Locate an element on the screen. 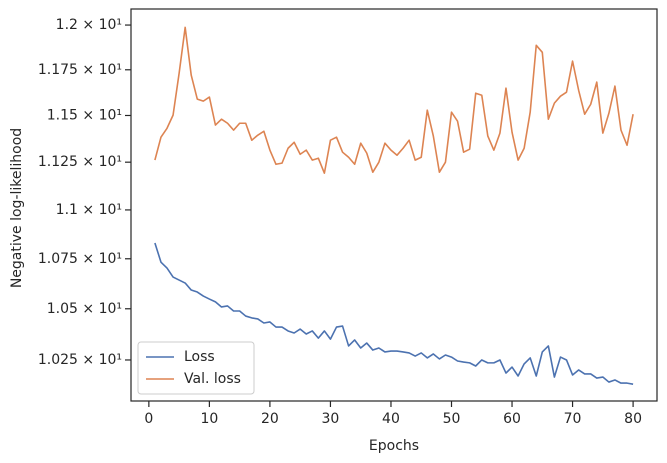 This screenshot has width=667, height=463. legend-label: Loss is located at coordinates (199, 357).